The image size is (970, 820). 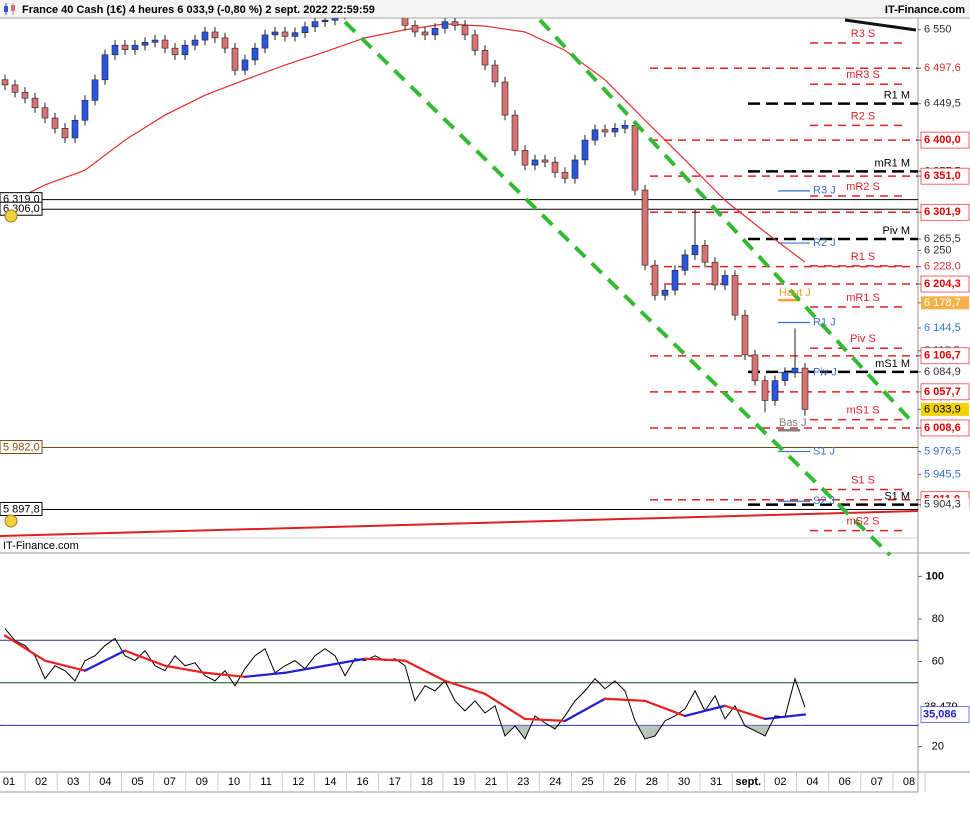 I want to click on pivot-label: mR2 S, so click(x=863, y=187).